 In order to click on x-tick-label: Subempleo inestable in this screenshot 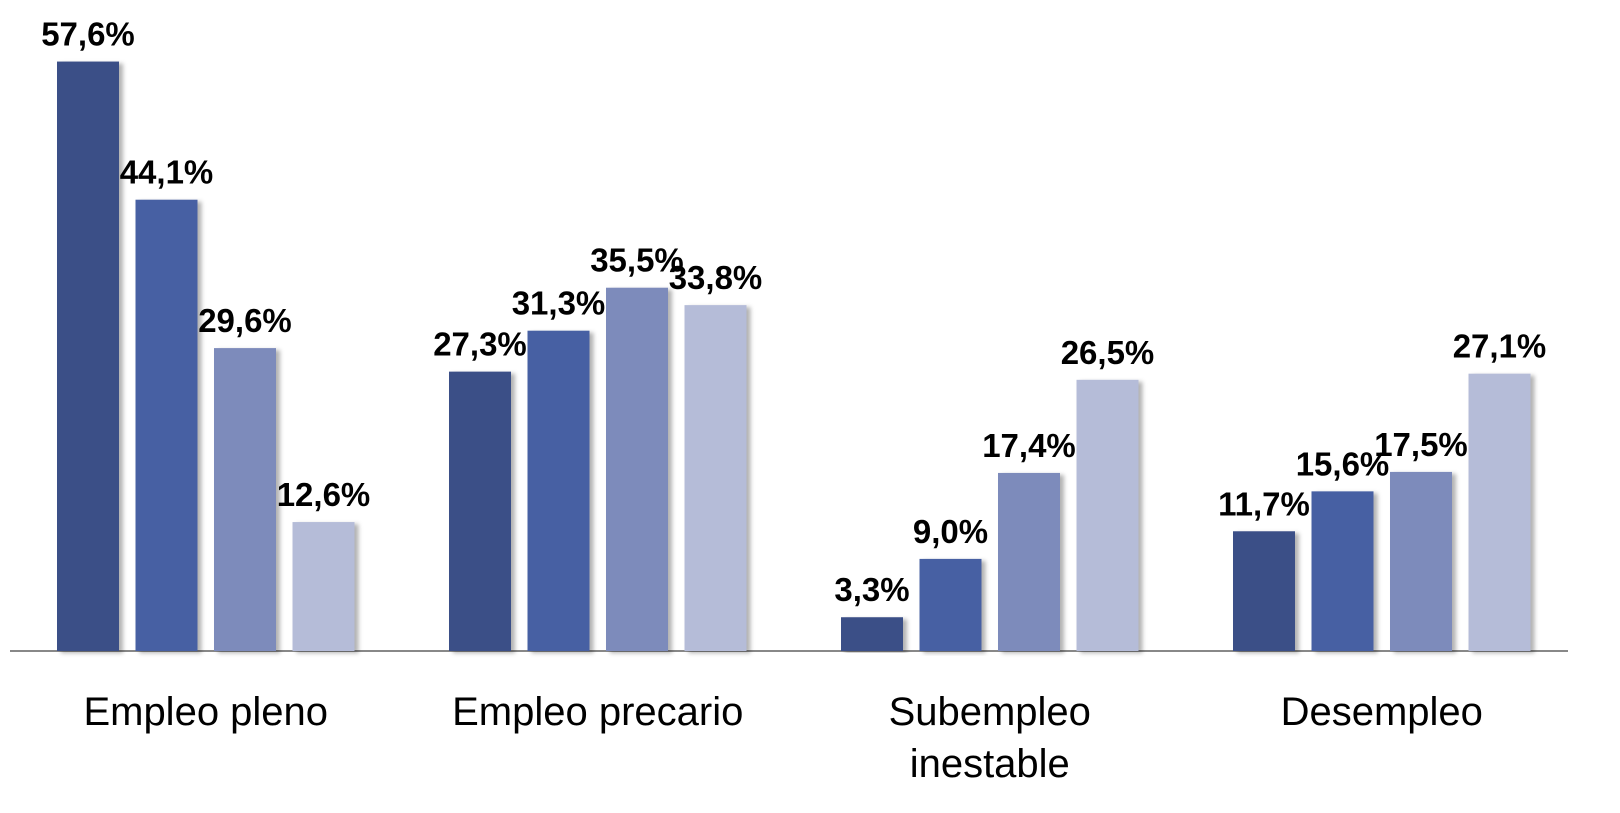, I will do `click(989, 738)`.